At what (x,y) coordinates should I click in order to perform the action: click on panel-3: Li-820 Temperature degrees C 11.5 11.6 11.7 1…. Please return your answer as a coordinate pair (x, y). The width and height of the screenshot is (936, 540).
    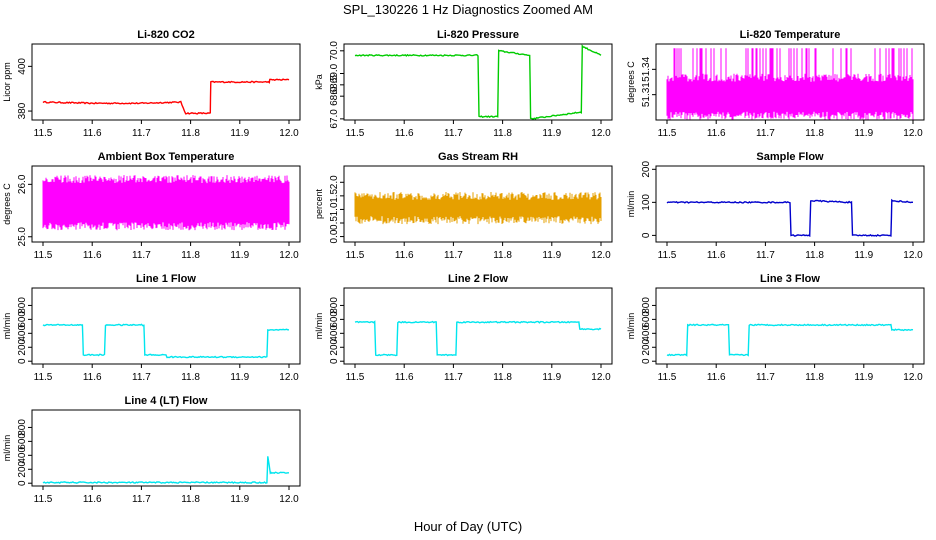
    Looking at the image, I should click on (775, 84).